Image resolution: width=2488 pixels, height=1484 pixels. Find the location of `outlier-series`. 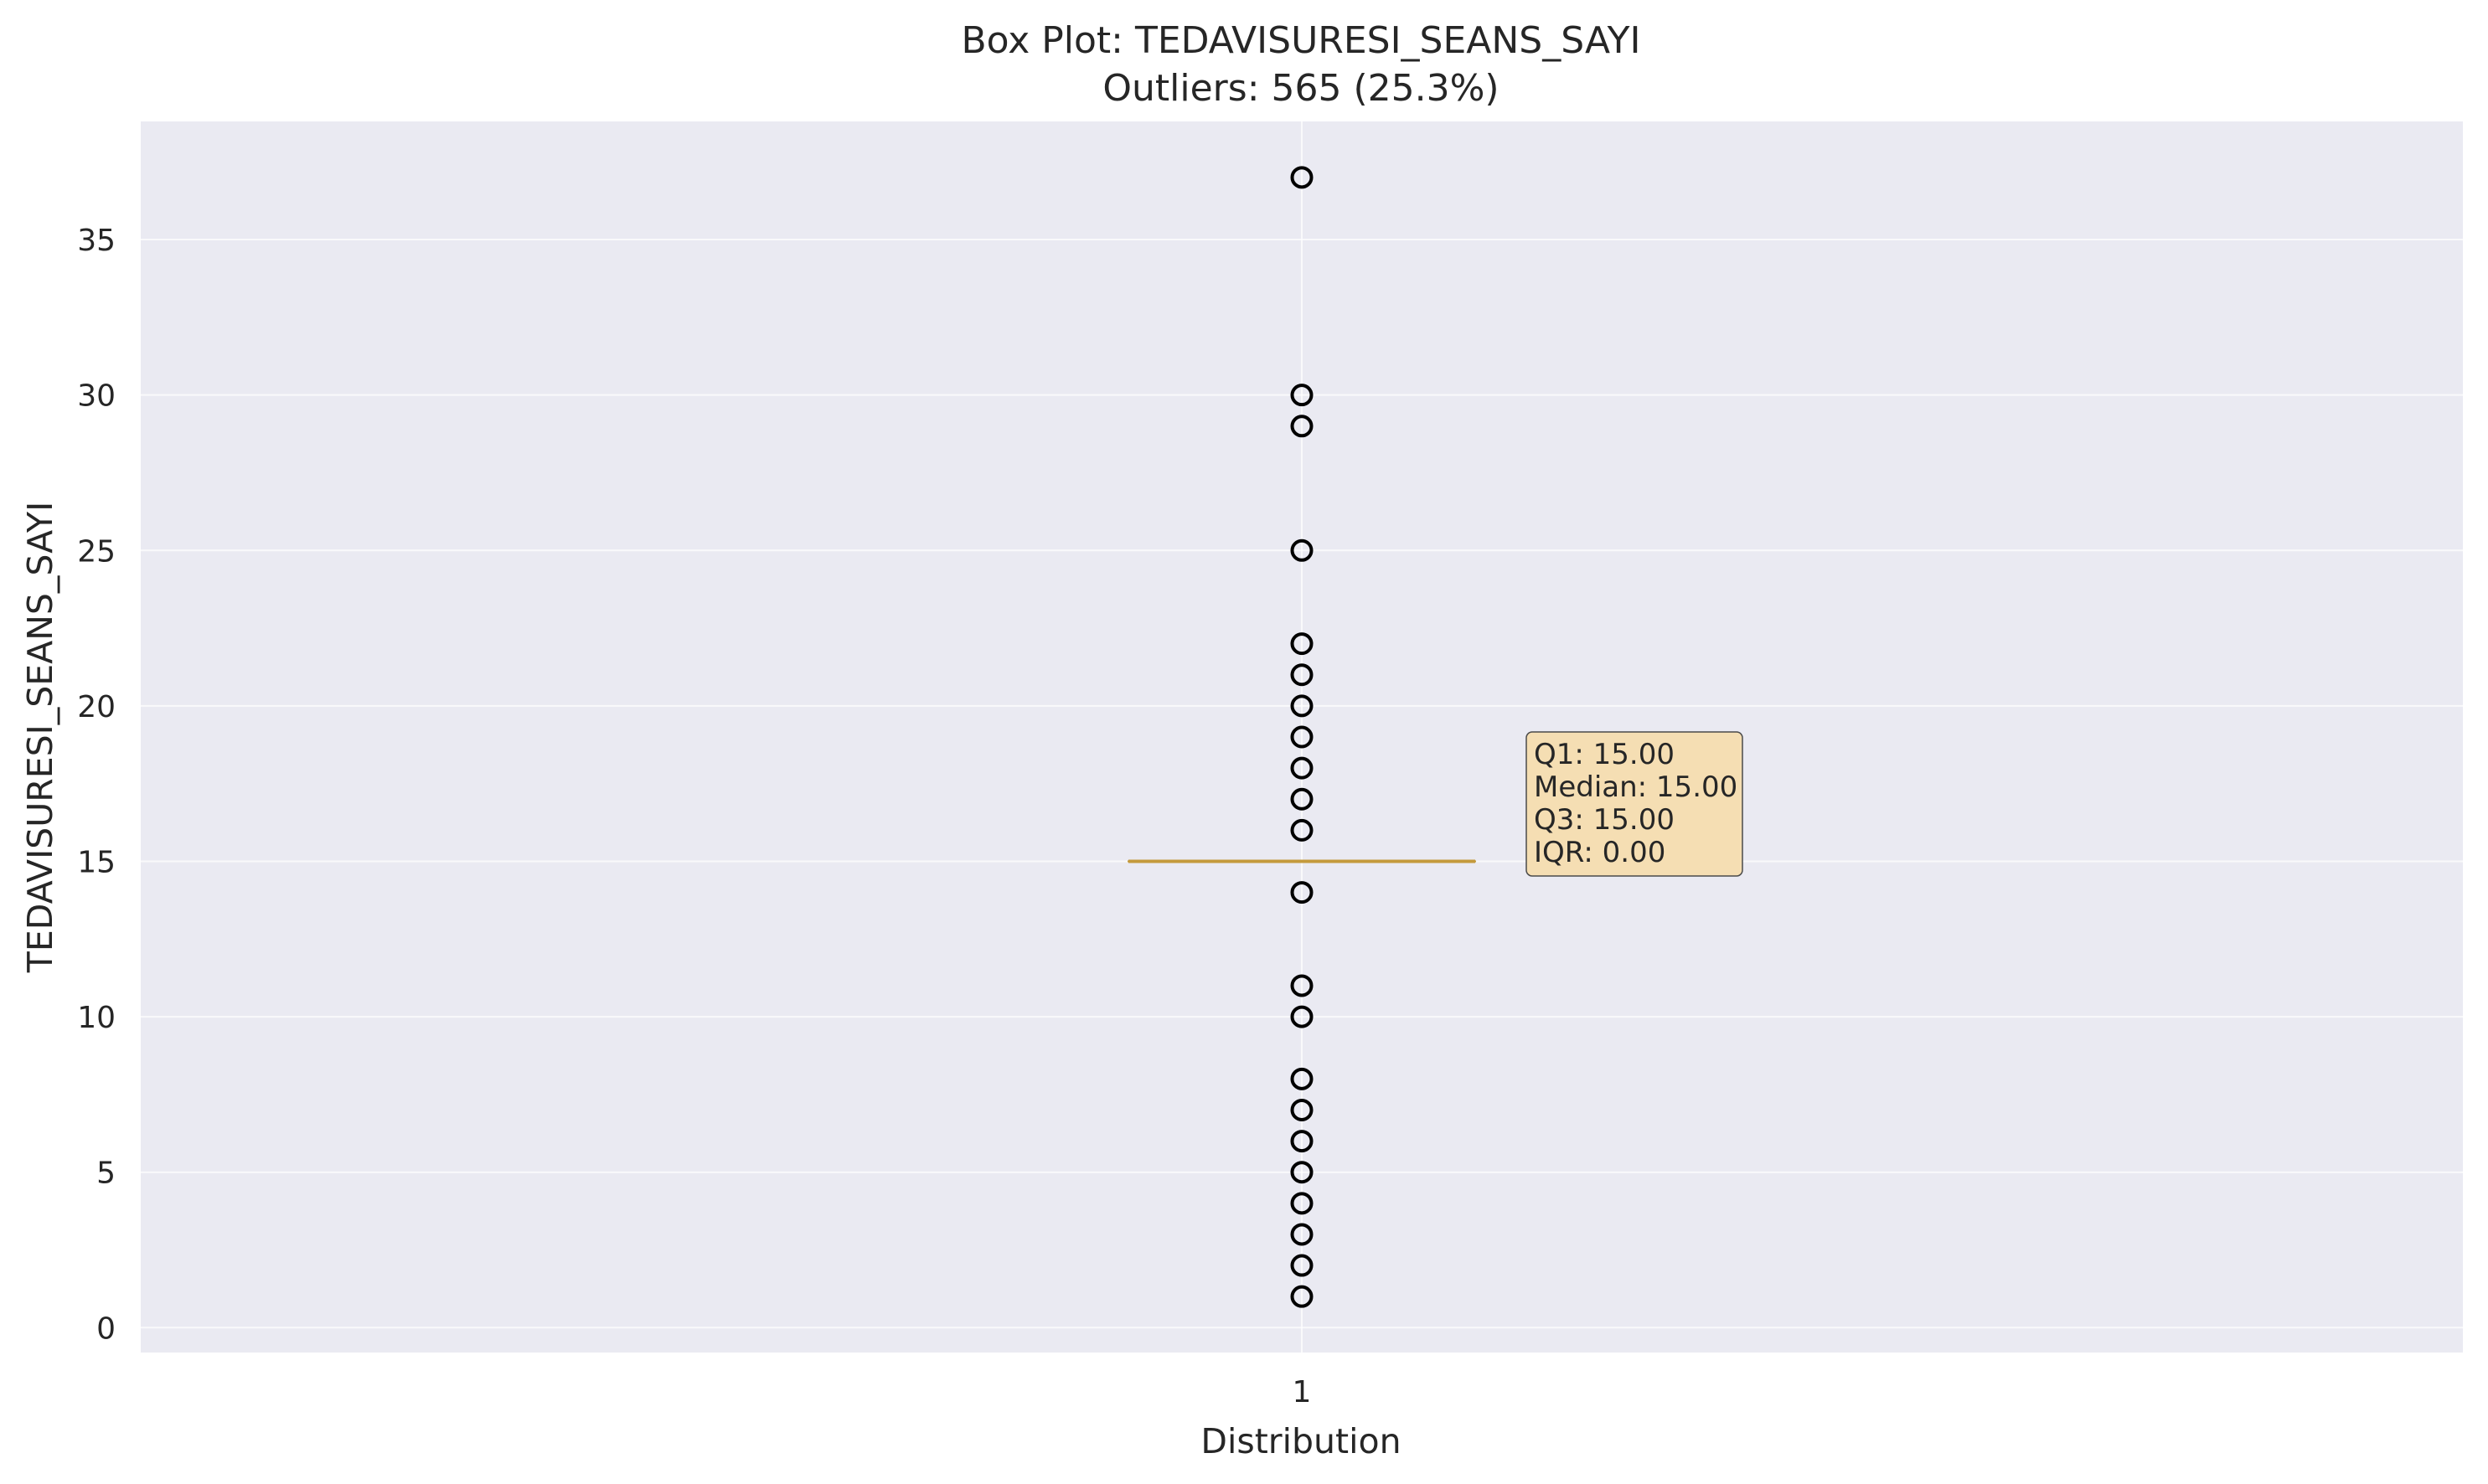

outlier-series is located at coordinates (1302, 737).